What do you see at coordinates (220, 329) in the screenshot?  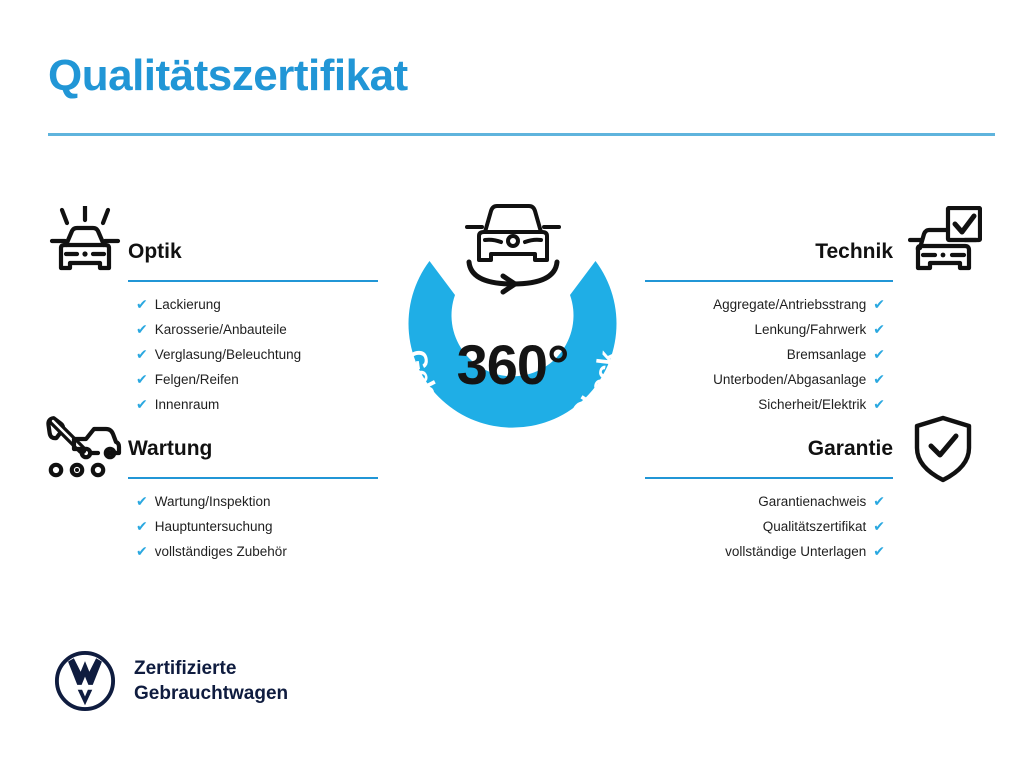 I see `list-item-label: Karosserie/Anbauteile` at bounding box center [220, 329].